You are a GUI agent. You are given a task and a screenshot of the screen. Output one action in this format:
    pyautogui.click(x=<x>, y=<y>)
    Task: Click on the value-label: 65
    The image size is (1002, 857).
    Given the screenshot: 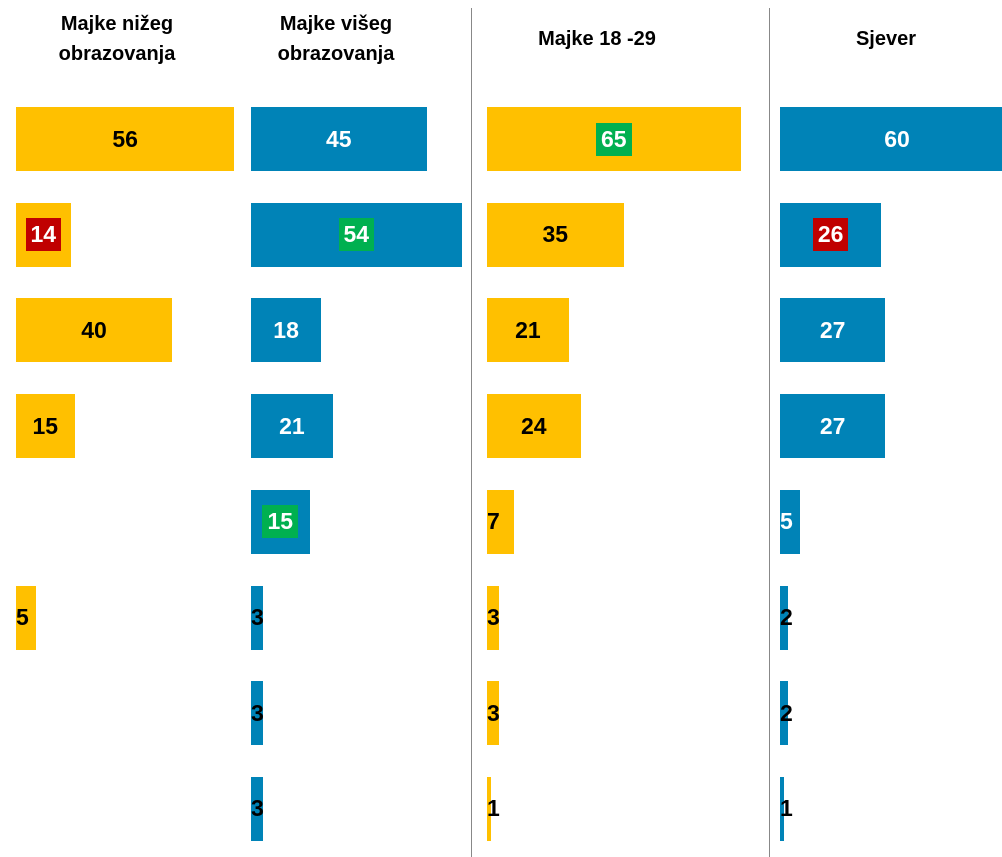 What is the action you would take?
    pyautogui.click(x=613, y=139)
    